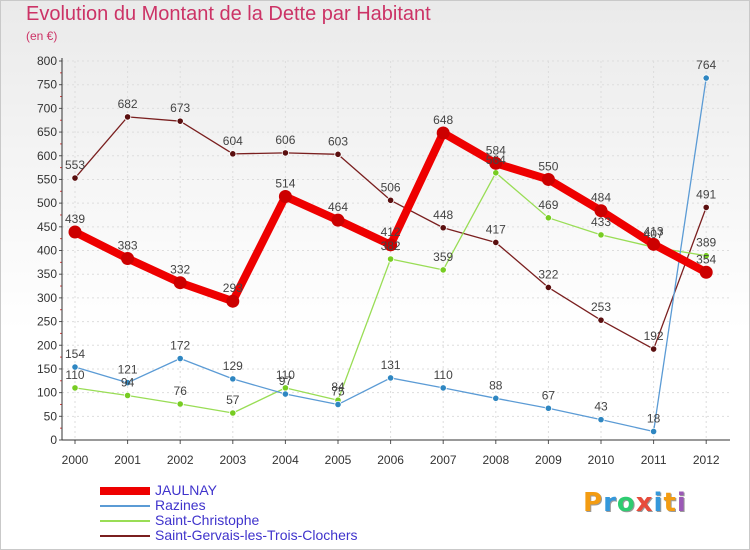 The height and width of the screenshot is (550, 750). I want to click on data-label: 417, so click(496, 229).